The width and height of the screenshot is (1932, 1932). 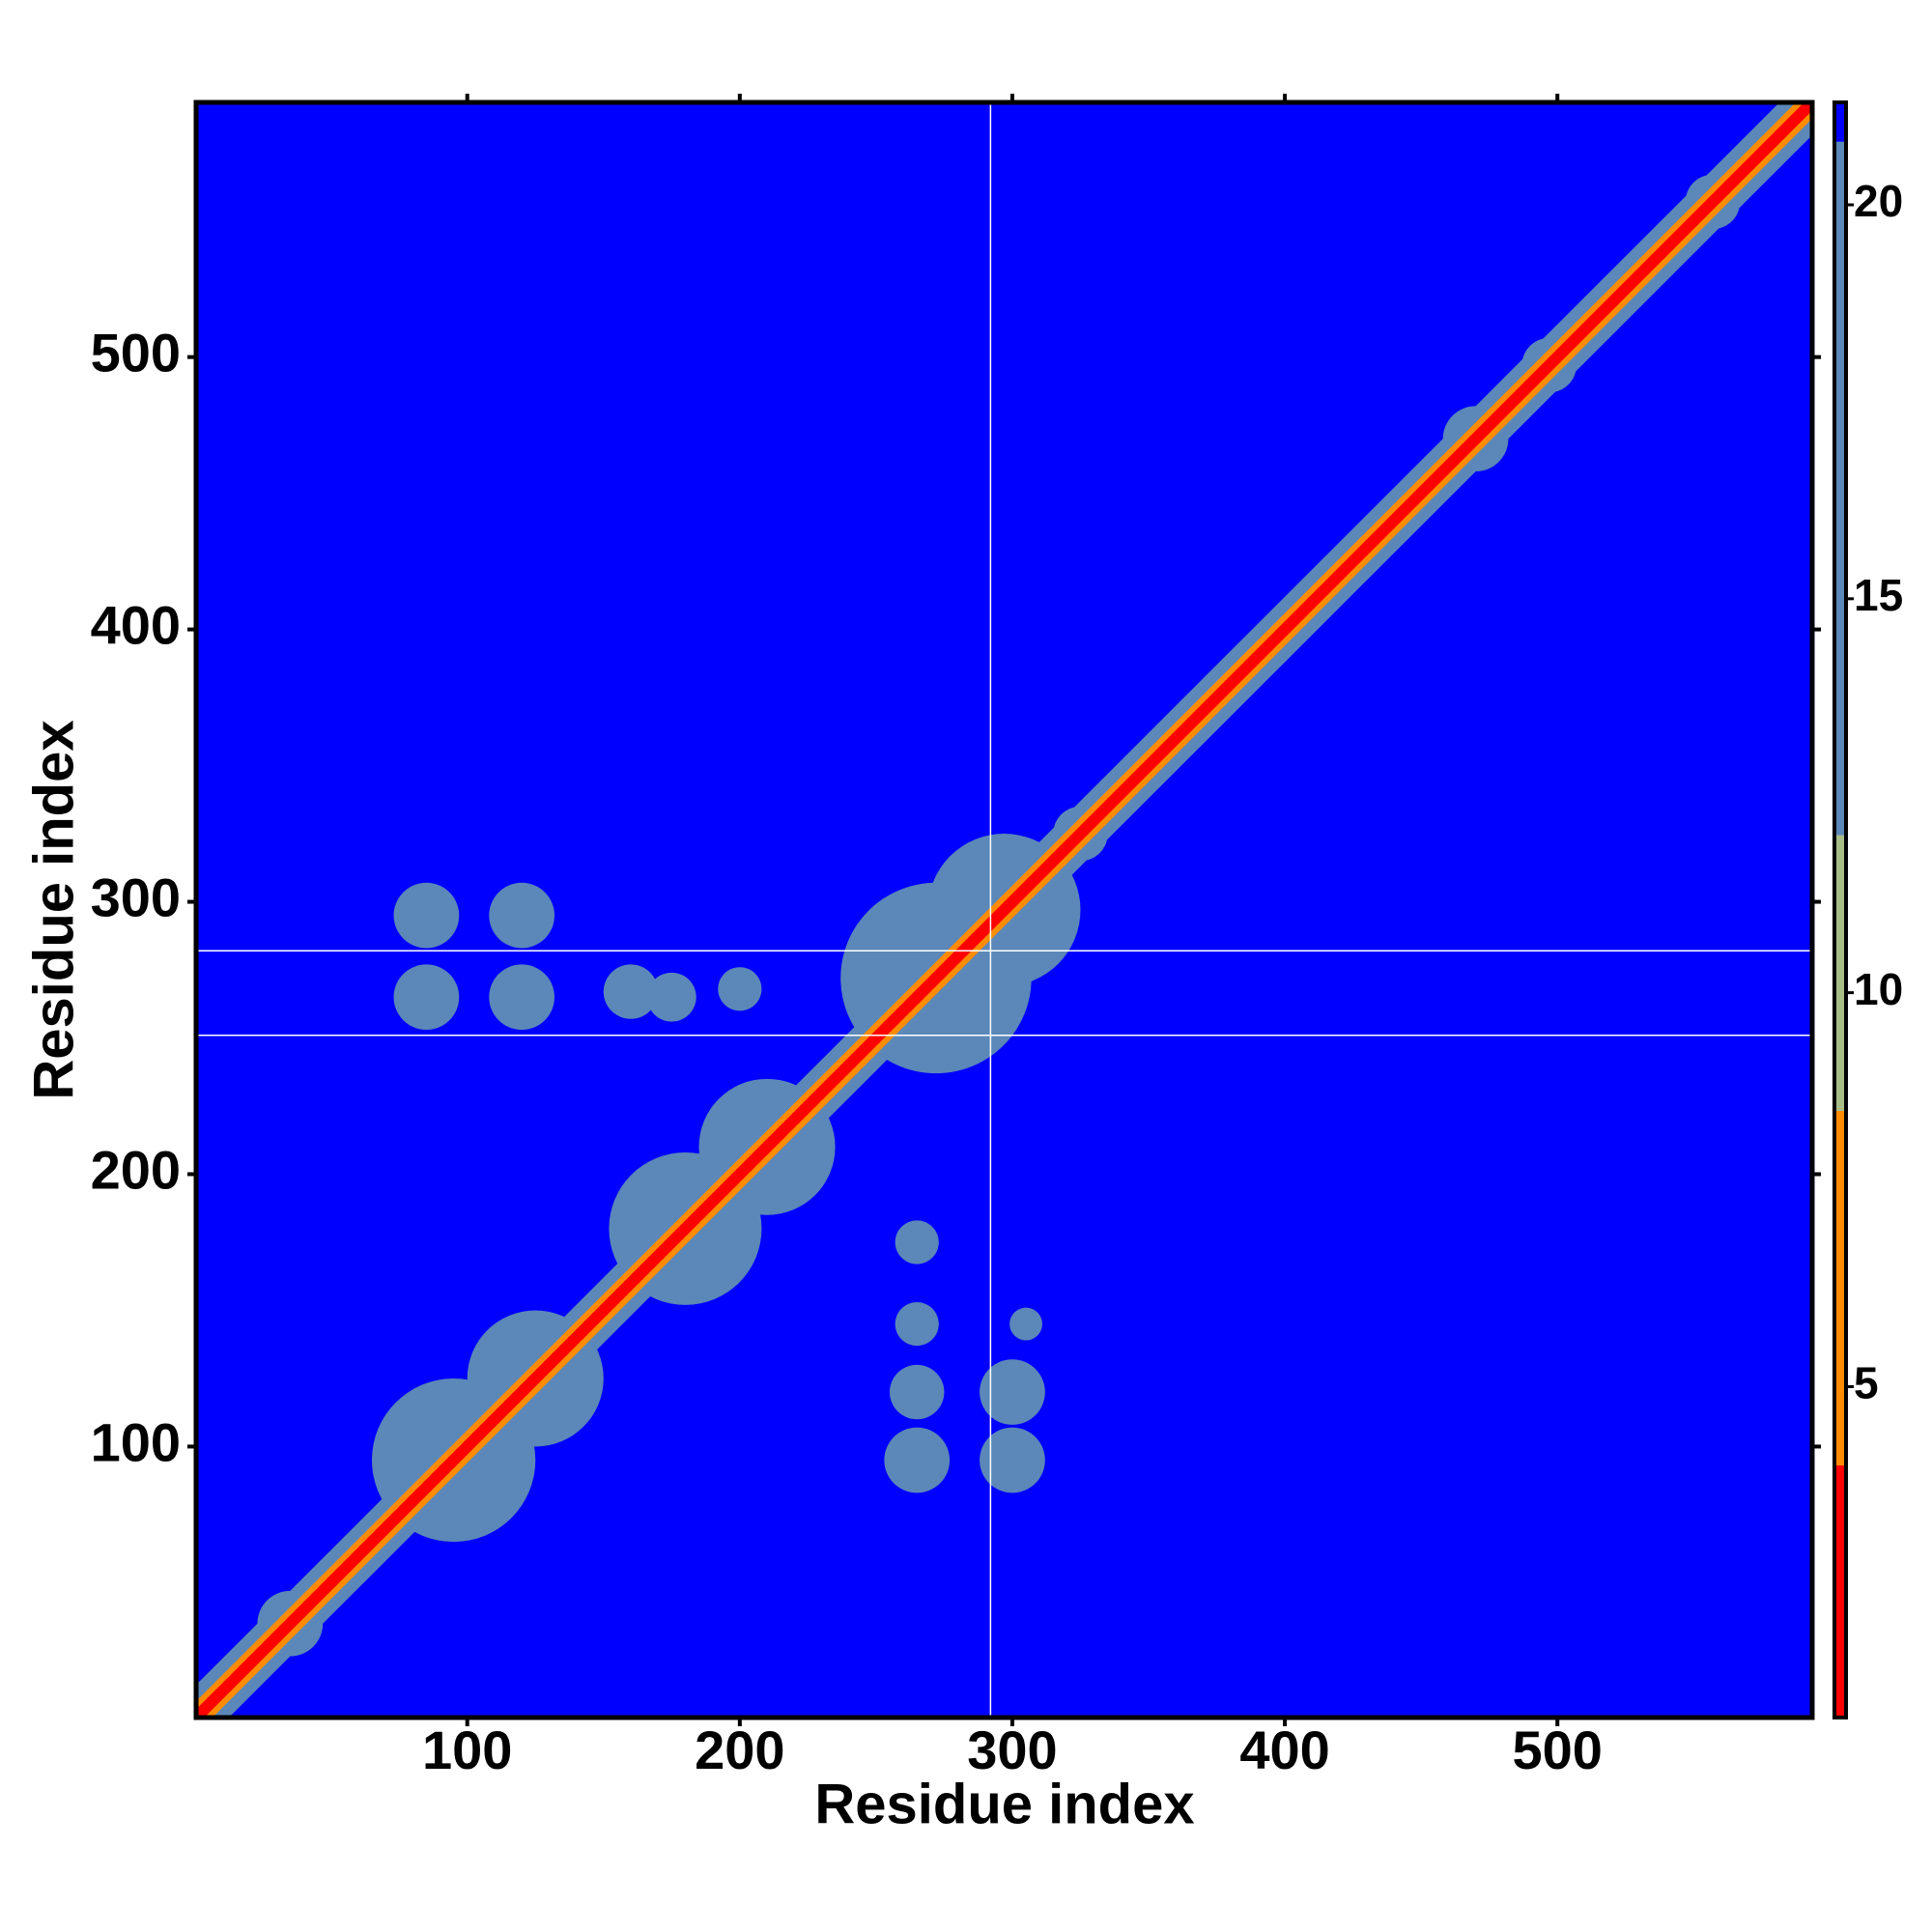 What do you see at coordinates (53, 909) in the screenshot?
I see `y-axis-title: Residue index` at bounding box center [53, 909].